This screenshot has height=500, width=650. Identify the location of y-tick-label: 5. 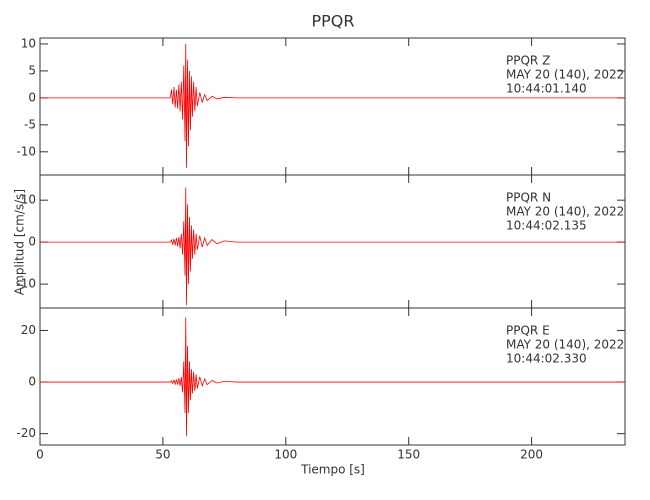
(32, 70).